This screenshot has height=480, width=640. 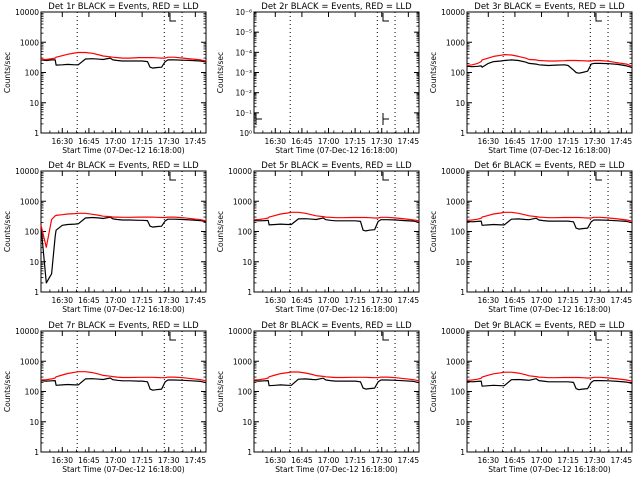 What do you see at coordinates (549, 166) in the screenshot?
I see `panel-title: Det 6r BLACK = Events, RED = LLD` at bounding box center [549, 166].